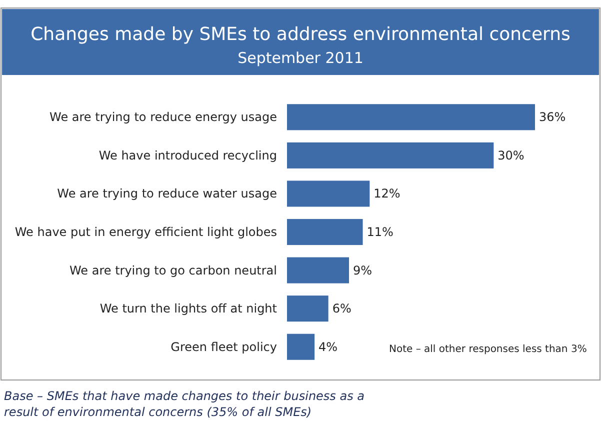 Image resolution: width=601 pixels, height=430 pixels. Describe the element at coordinates (387, 193) in the screenshot. I see `data-label: 12%` at that location.